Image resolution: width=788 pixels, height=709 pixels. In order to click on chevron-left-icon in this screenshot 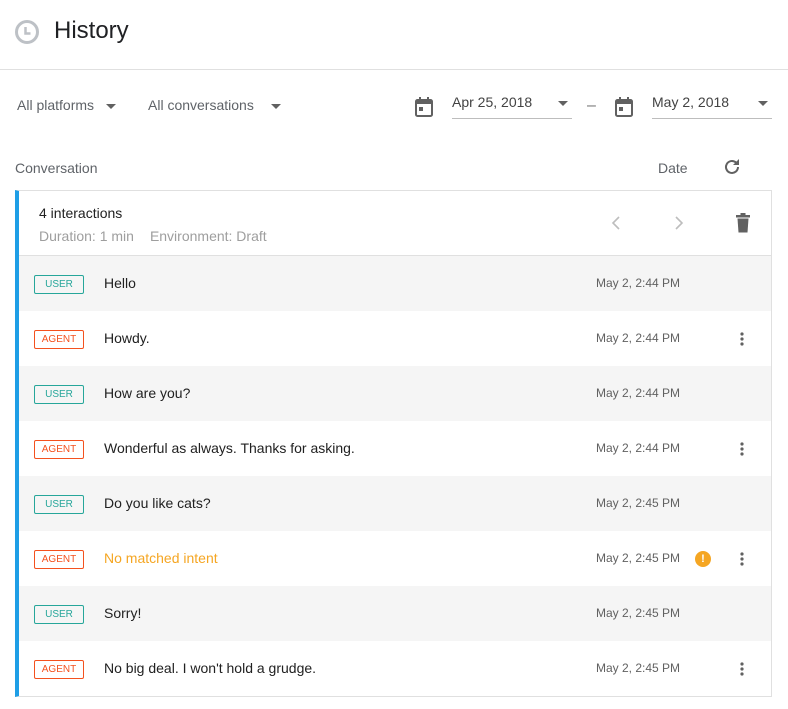, I will do `click(616, 223)`.